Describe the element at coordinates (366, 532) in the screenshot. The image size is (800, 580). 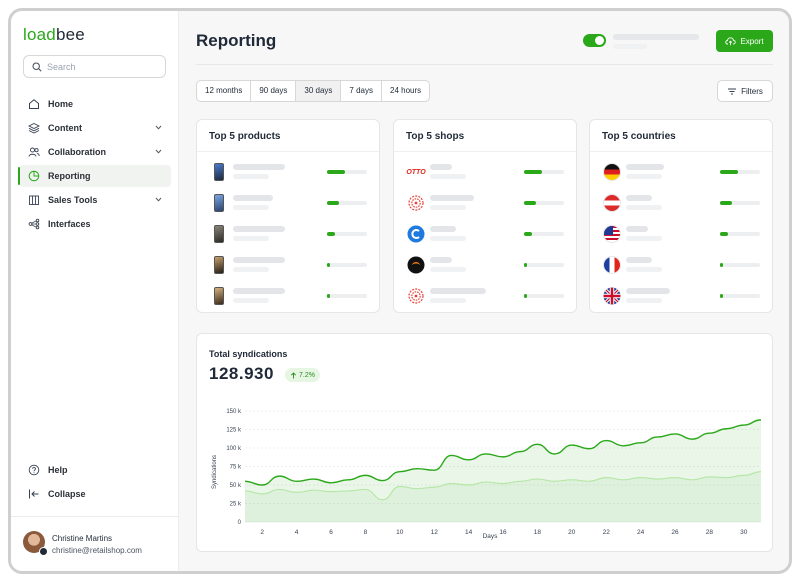
I see `x-tick-label: 8` at that location.